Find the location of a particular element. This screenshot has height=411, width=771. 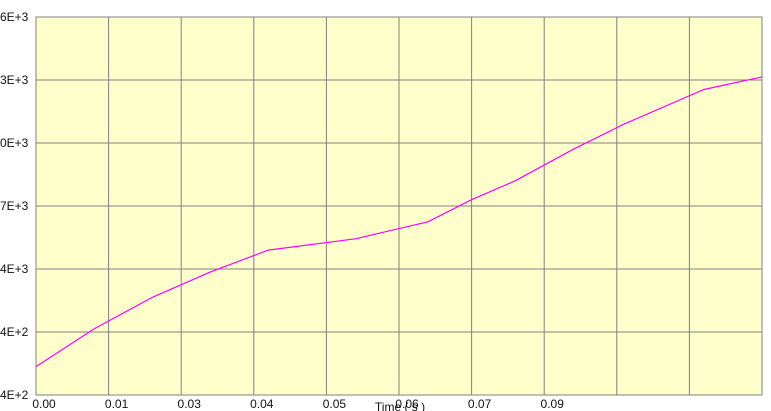

y-tick-label: 0E+3 is located at coordinates (14, 143).